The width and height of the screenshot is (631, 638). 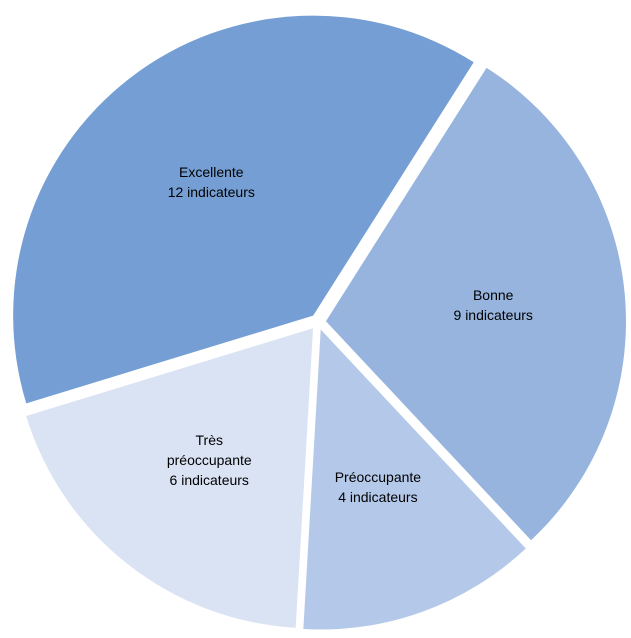 What do you see at coordinates (493, 295) in the screenshot?
I see `category-label: Bonne` at bounding box center [493, 295].